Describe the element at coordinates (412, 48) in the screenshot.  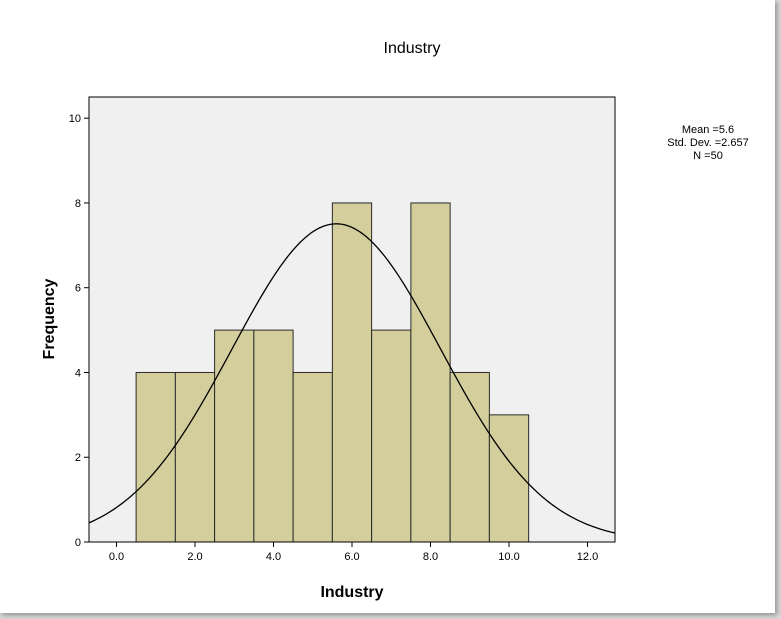
I see `chart-title: Industry` at that location.